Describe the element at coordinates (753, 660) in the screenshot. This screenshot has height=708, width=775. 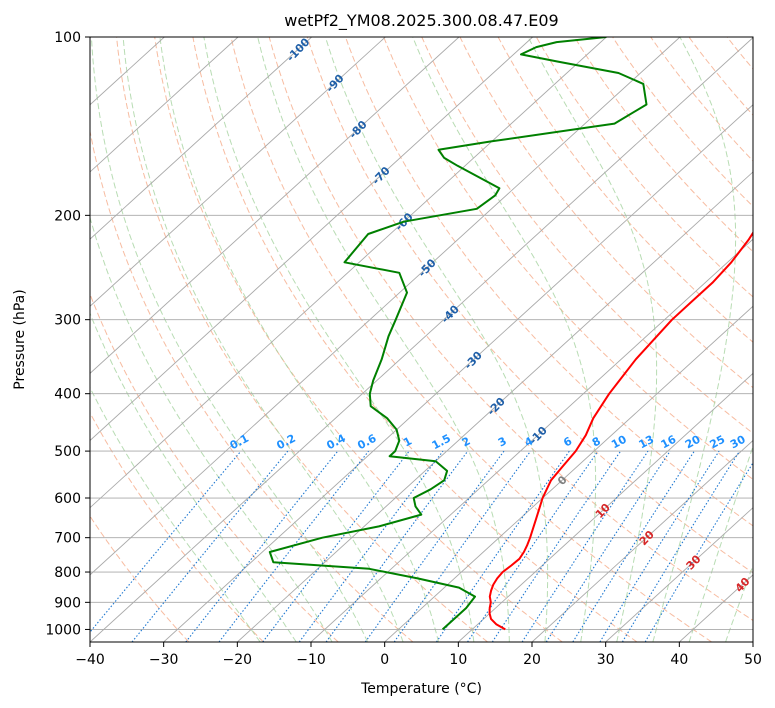
I see `x-tick-label: 50` at that location.